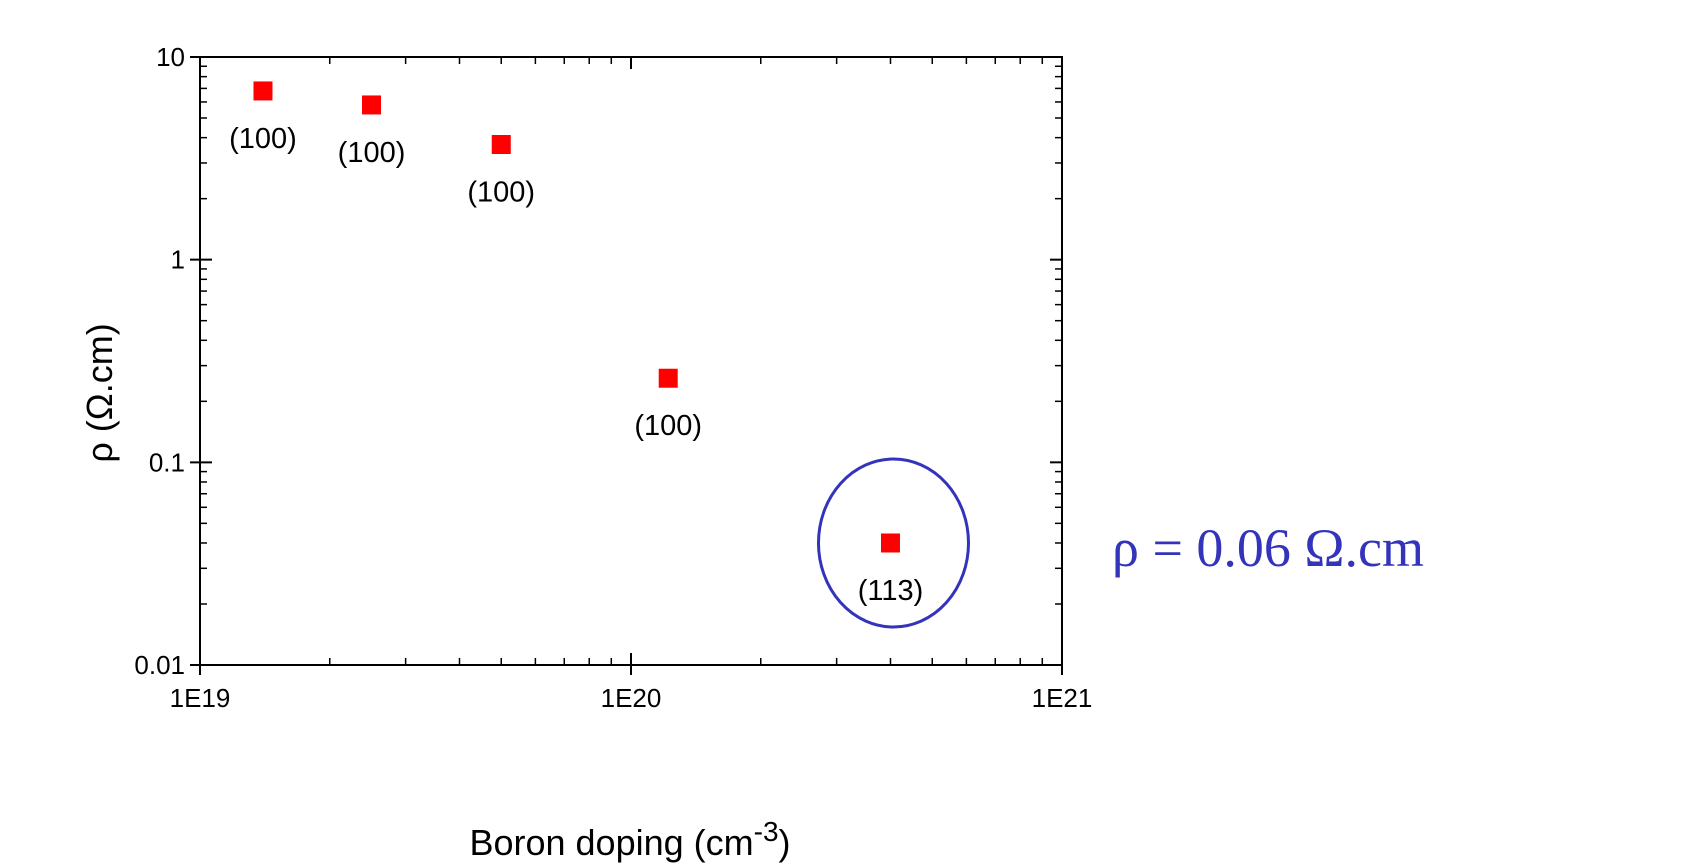 The image size is (1701, 866). I want to click on x-tick-label: 1E19, so click(200, 698).